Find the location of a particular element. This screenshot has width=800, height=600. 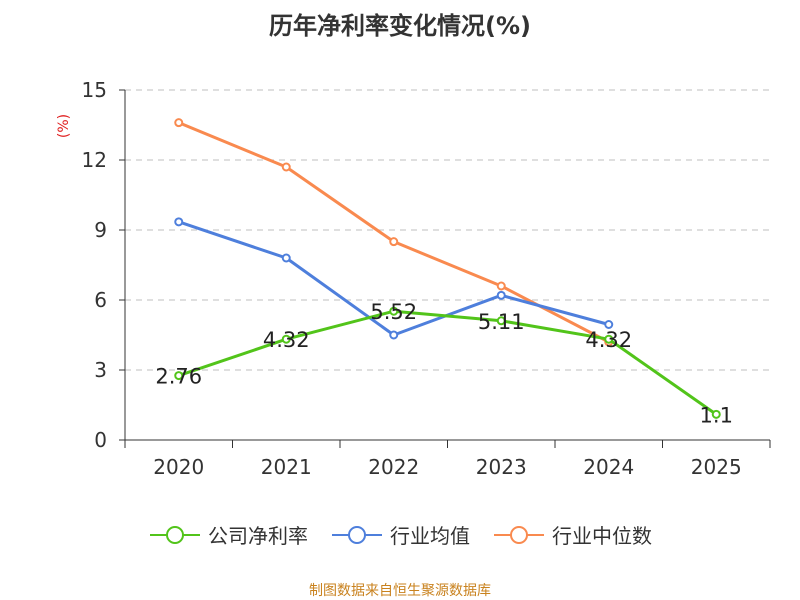

legend-label: 公司净利率 is located at coordinates (258, 536).